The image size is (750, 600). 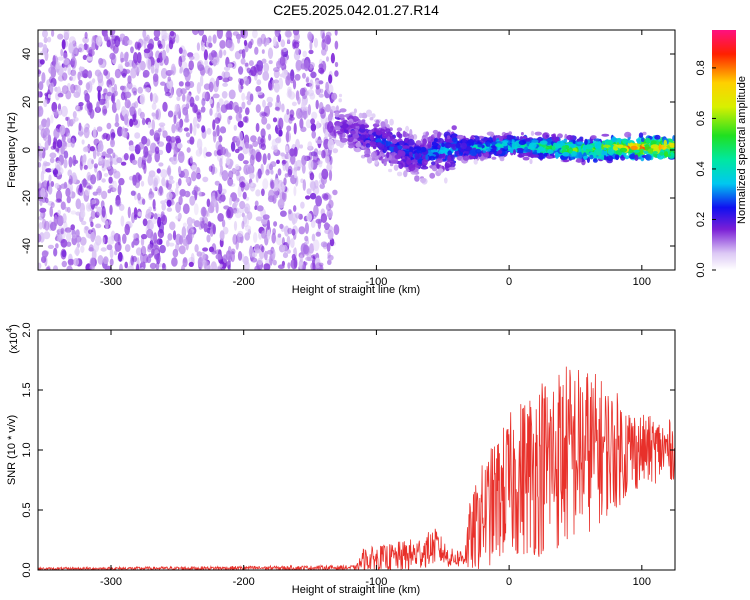 I want to click on snr-multiplier-exp: 4, so click(x=9, y=329).